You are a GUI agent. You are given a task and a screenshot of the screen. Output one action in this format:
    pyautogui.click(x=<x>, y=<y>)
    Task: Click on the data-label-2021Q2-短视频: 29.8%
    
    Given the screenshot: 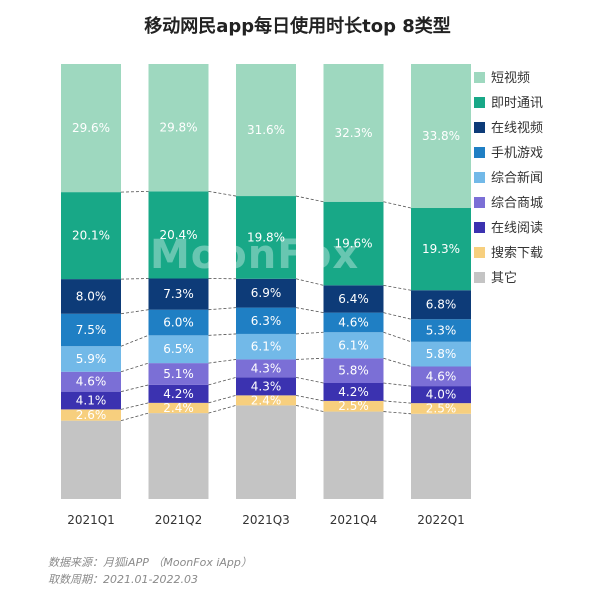 What is the action you would take?
    pyautogui.click(x=178, y=128)
    